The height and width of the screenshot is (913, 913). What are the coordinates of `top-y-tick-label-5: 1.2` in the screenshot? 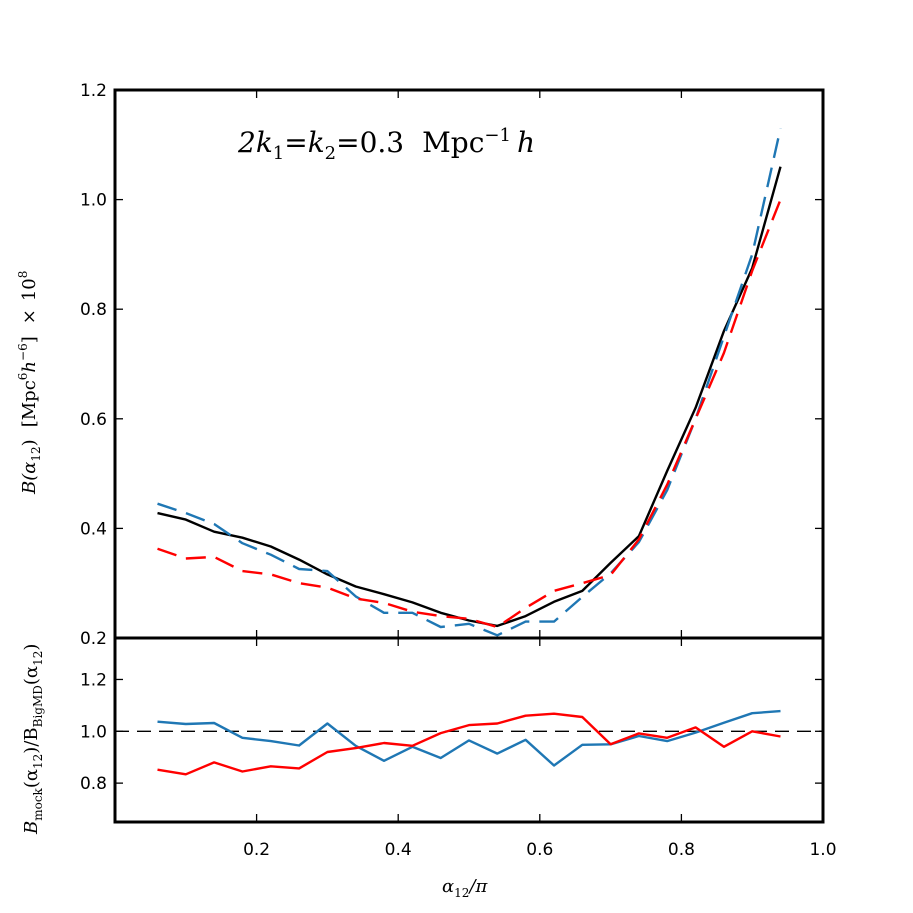 It's located at (93, 91).